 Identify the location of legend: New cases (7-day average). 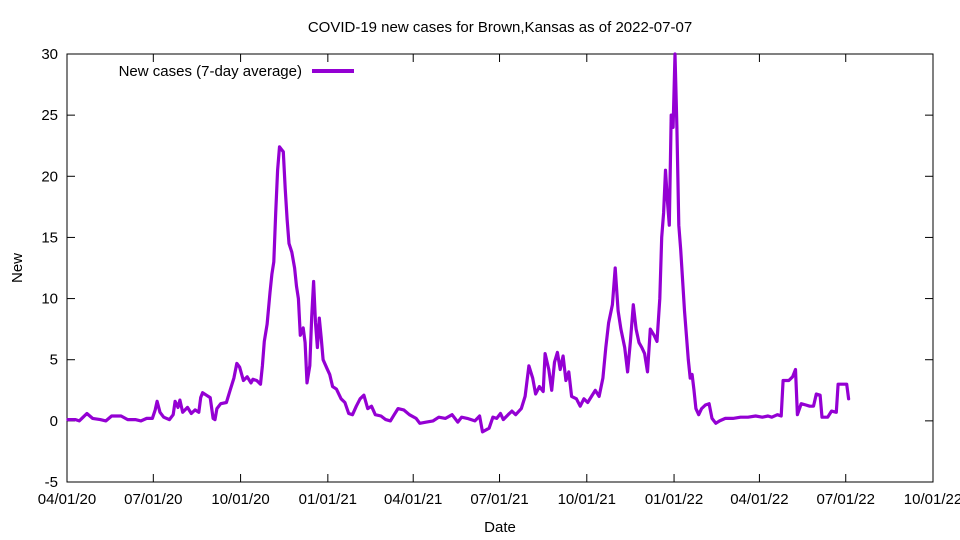
(236, 71).